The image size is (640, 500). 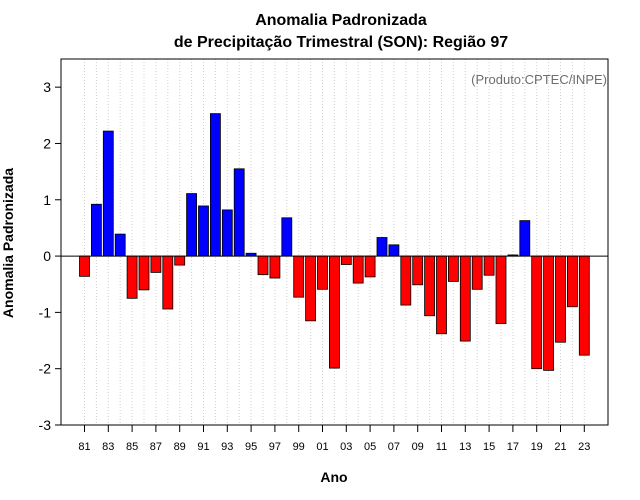 What do you see at coordinates (465, 447) in the screenshot?
I see `x-tick-label: 13` at bounding box center [465, 447].